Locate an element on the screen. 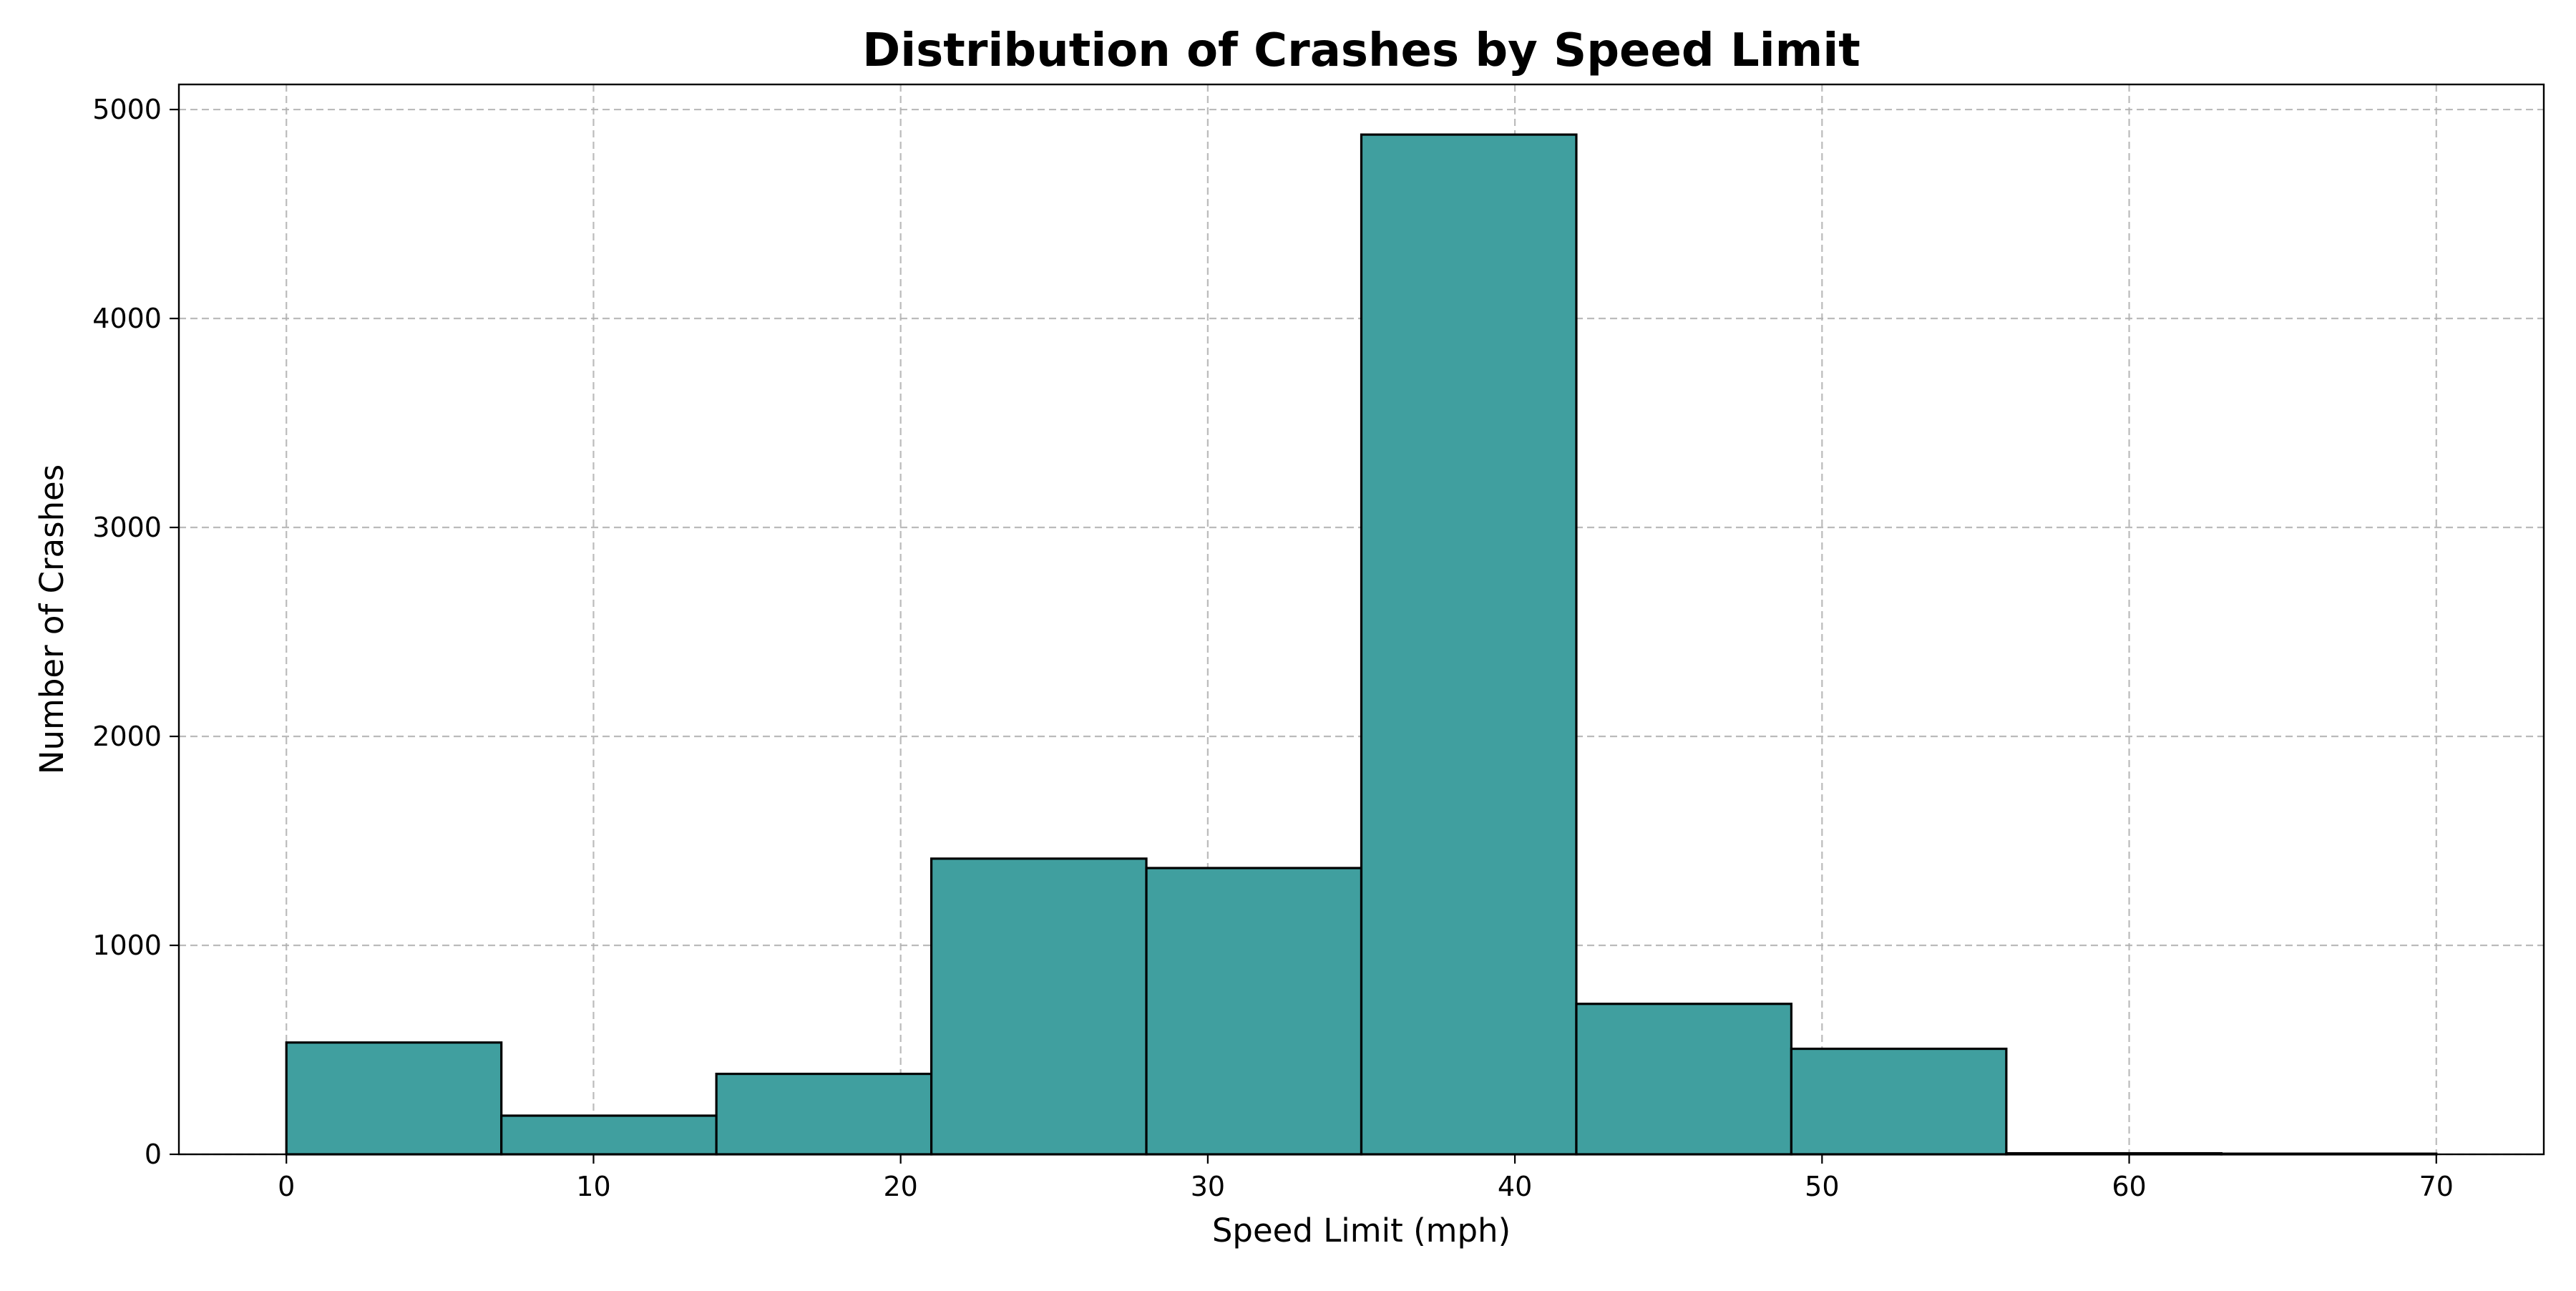  chart-title: Distribution of Crashes by Speed Limit is located at coordinates (1361, 50).